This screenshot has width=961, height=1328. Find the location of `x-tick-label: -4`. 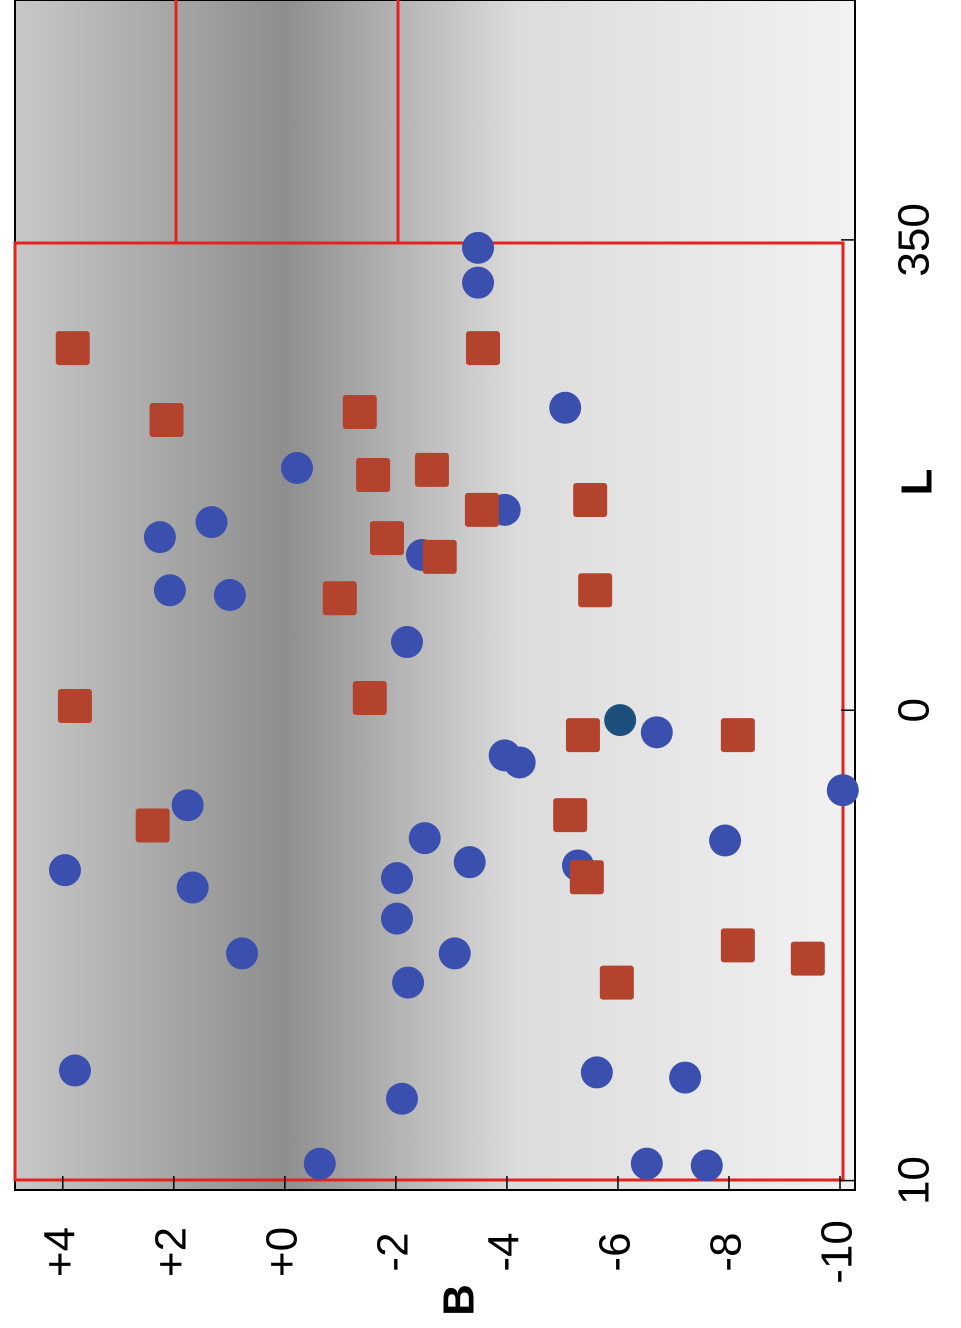

x-tick-label: -4 is located at coordinates (504, 1251).